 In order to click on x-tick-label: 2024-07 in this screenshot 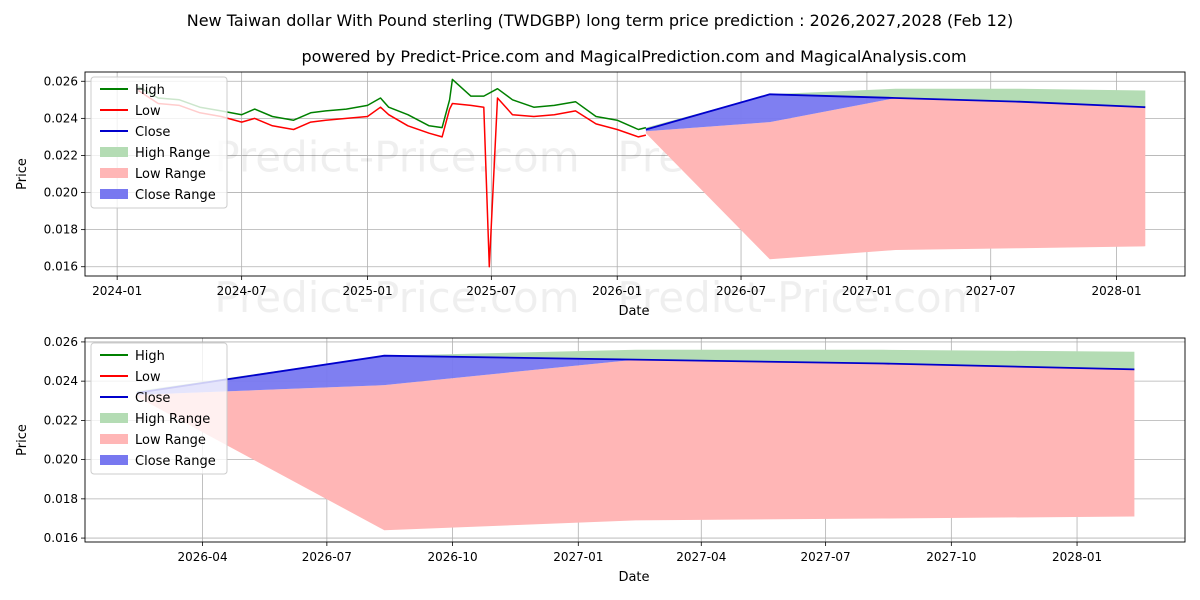, I will do `click(242, 291)`.